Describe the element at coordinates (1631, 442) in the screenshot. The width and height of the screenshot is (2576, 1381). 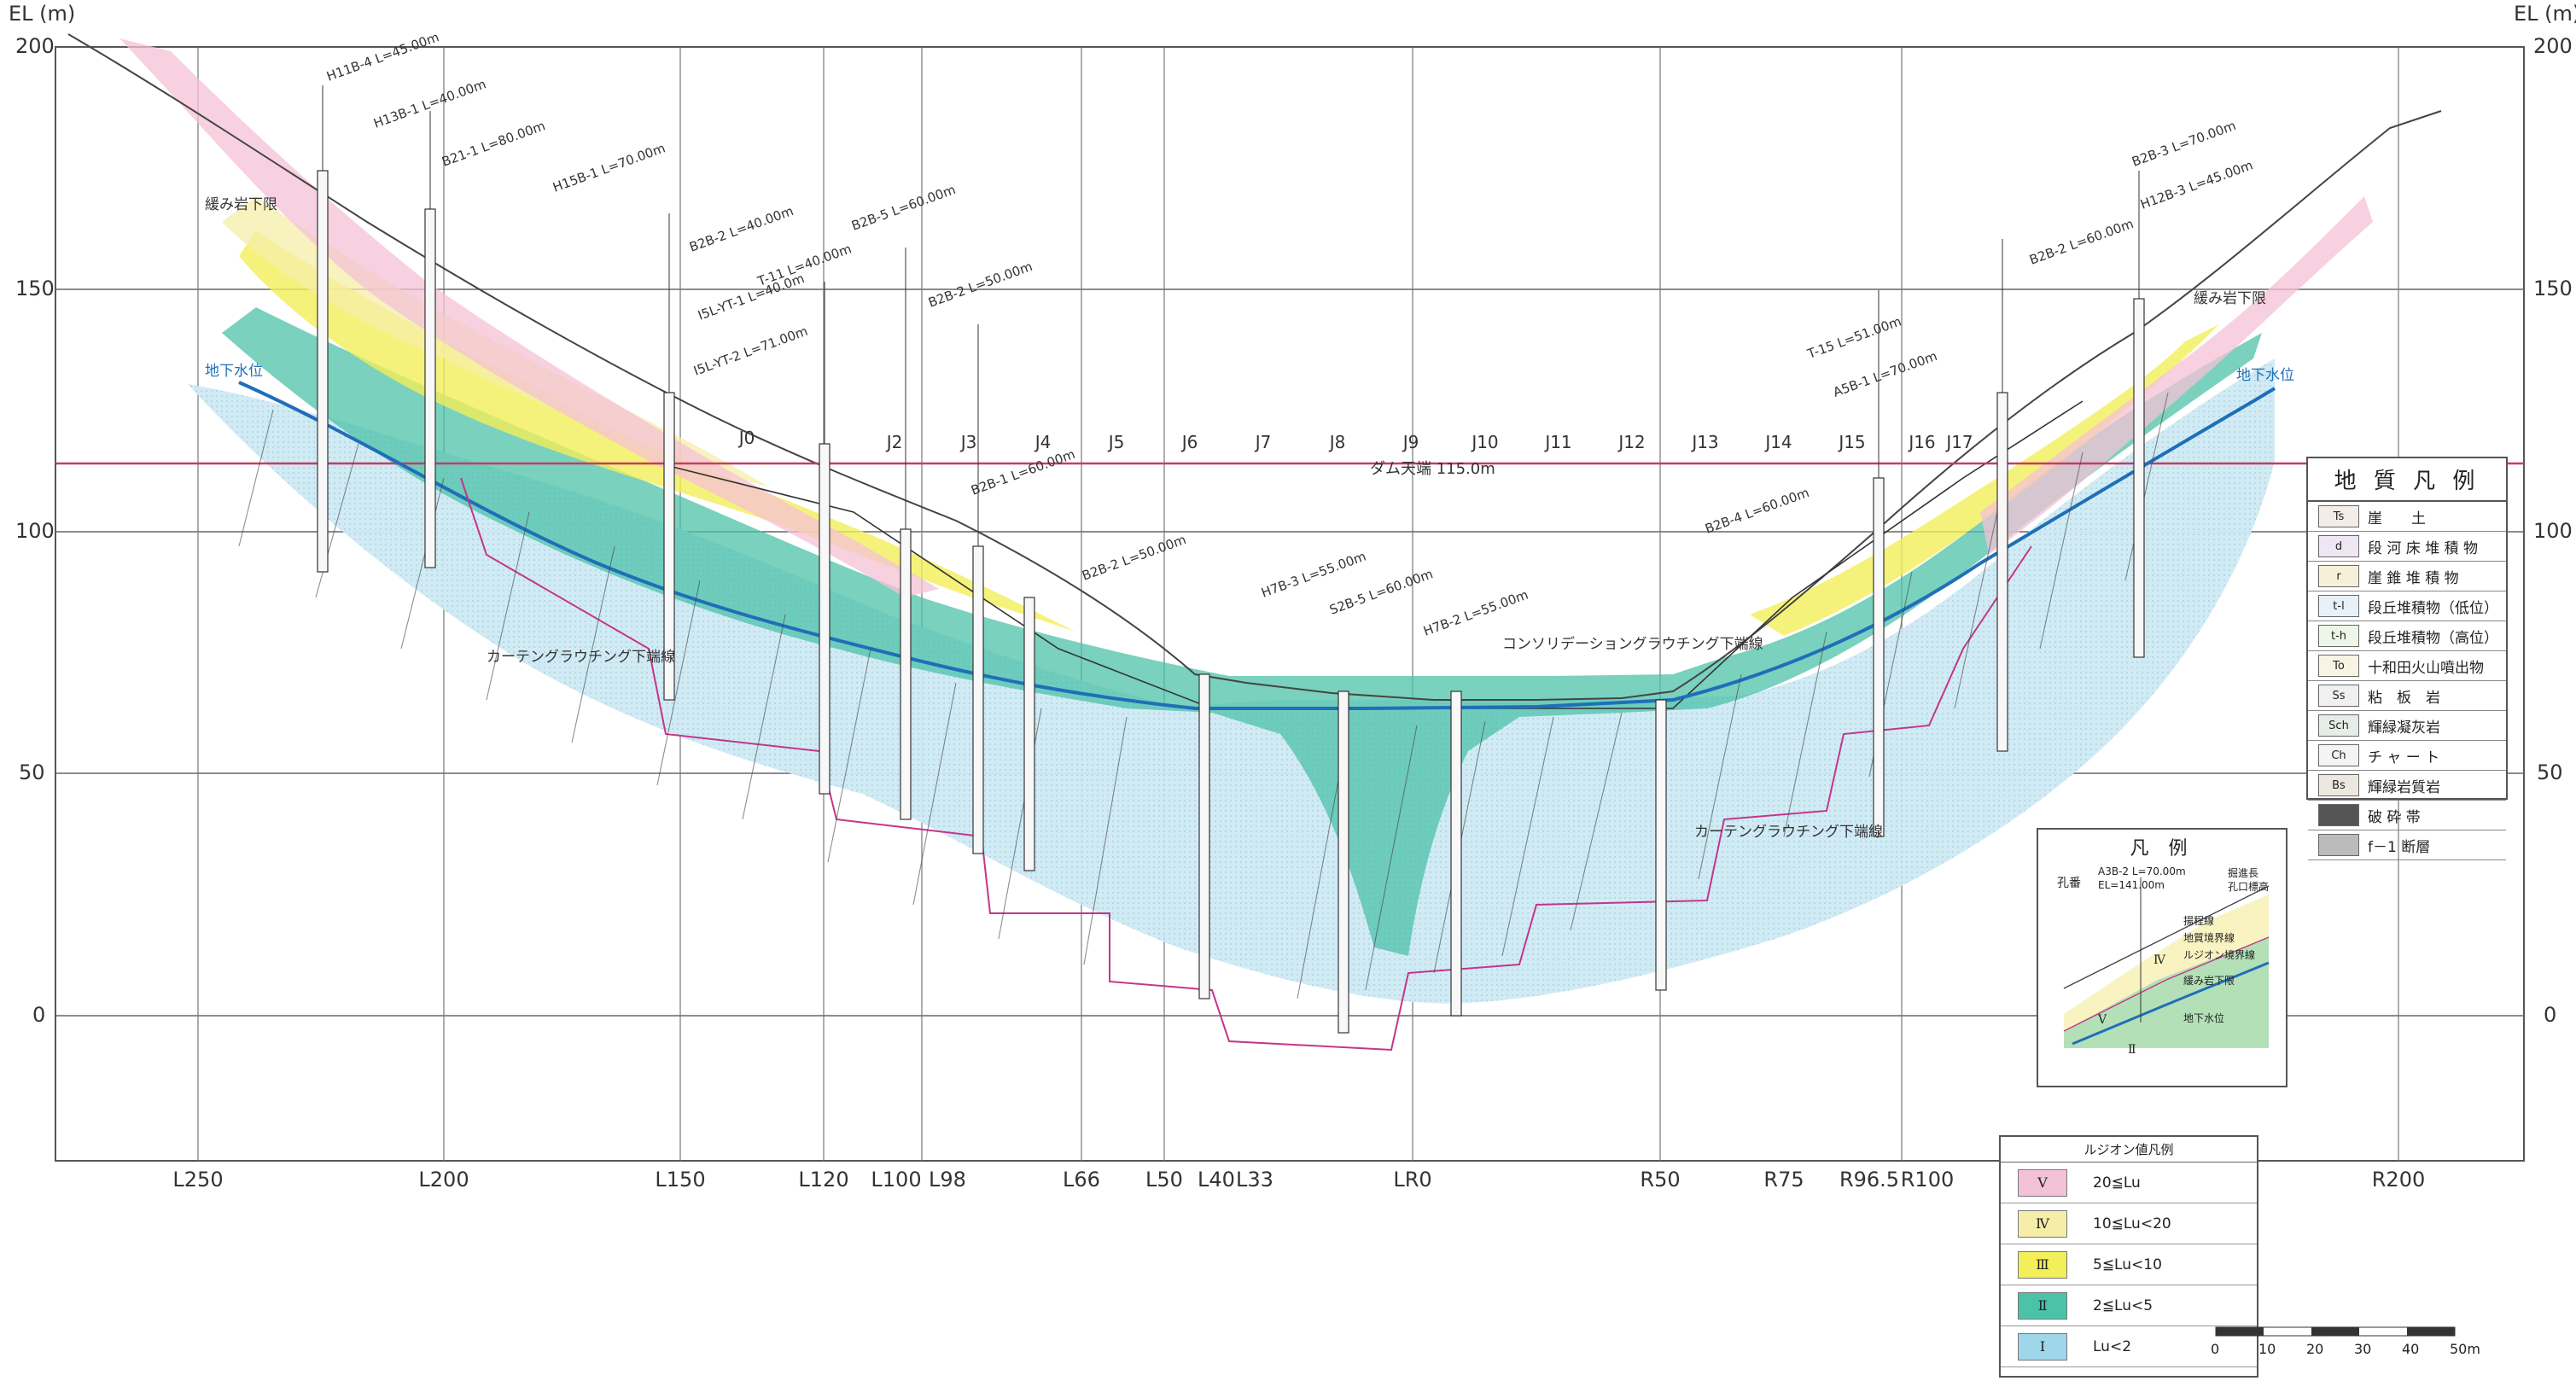
I see `svg-text: J12` at that location.